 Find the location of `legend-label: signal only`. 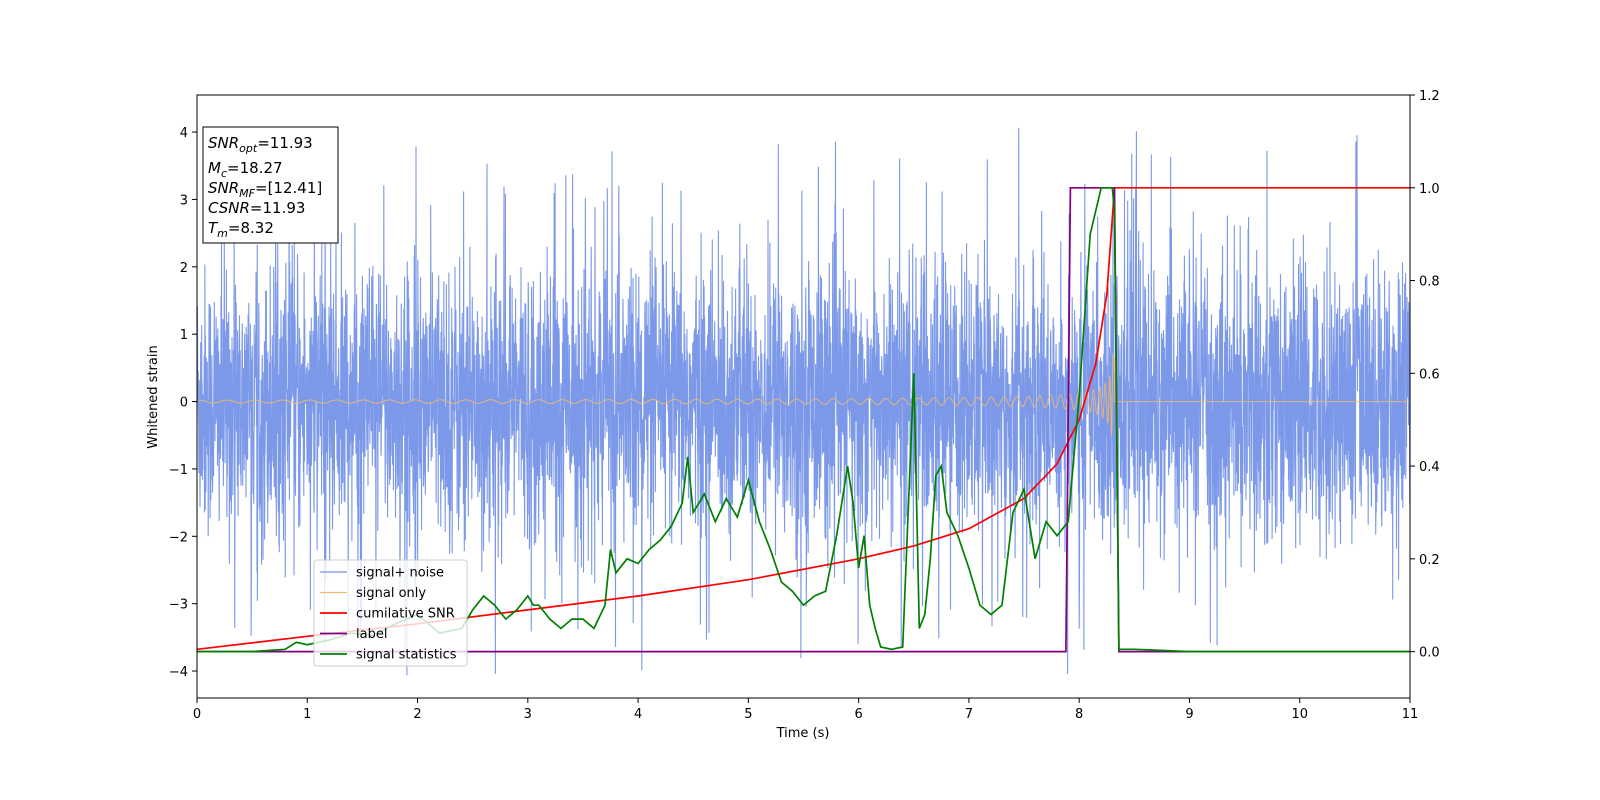

legend-label: signal only is located at coordinates (391, 593).